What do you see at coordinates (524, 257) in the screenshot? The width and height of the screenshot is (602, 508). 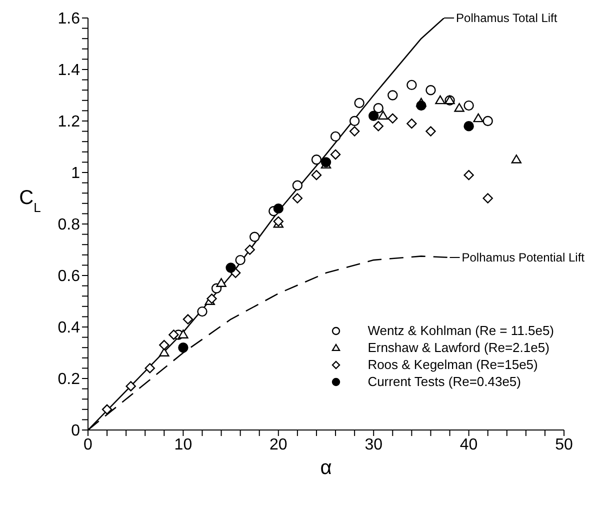 I see `annotation: Polhamus Potential Lift` at bounding box center [524, 257].